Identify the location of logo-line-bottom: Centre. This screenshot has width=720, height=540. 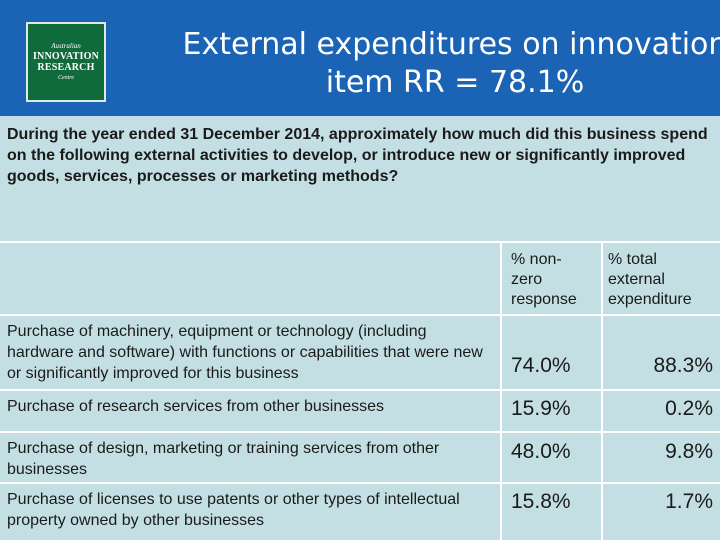
(66, 78).